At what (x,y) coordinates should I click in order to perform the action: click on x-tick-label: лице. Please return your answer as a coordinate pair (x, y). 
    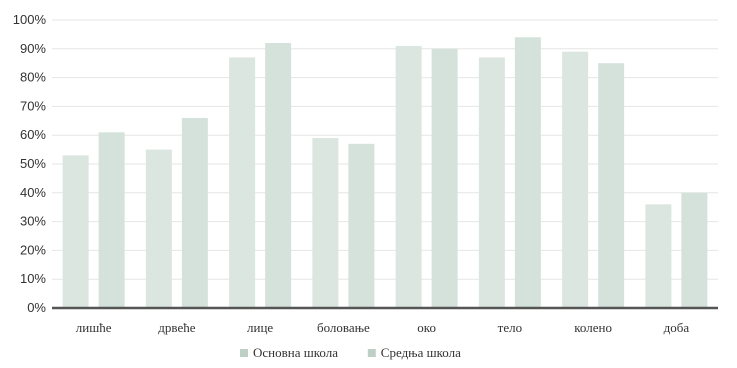
    Looking at the image, I should click on (260, 327).